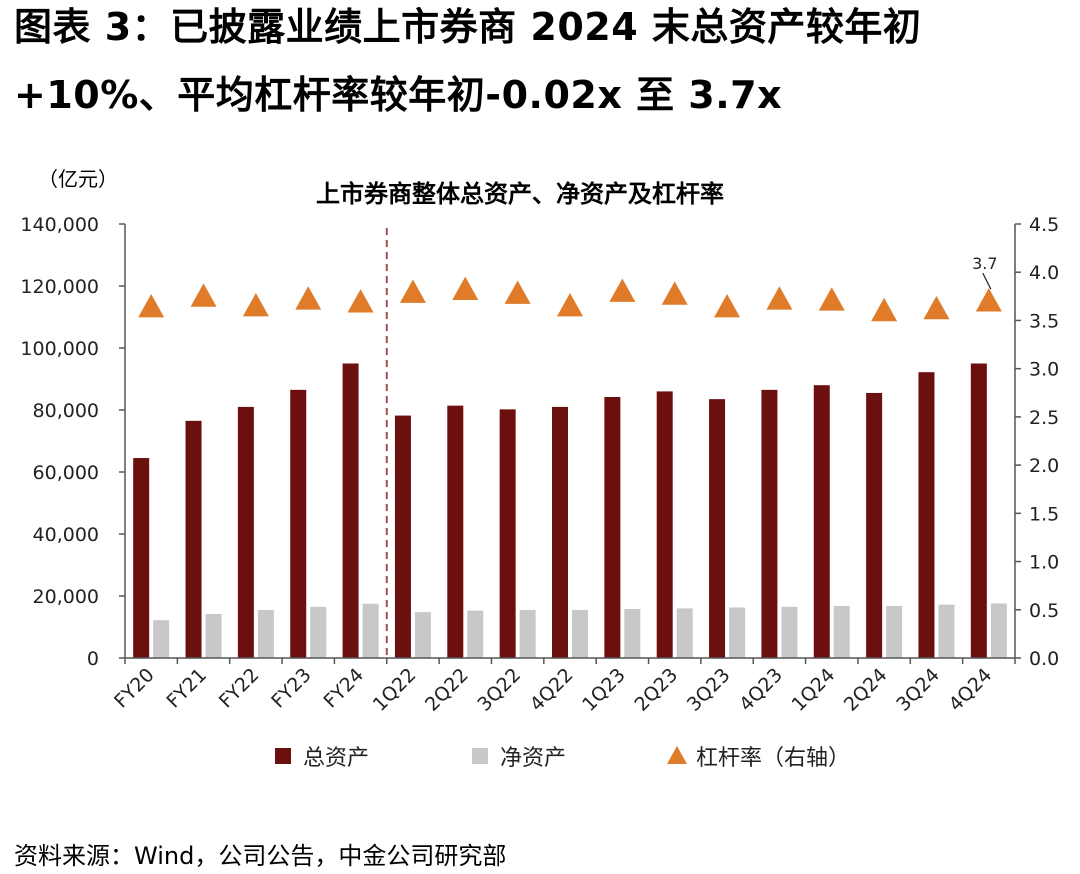 The image size is (1080, 874). What do you see at coordinates (1044, 466) in the screenshot?
I see `y-right-tick-label: 2.0` at bounding box center [1044, 466].